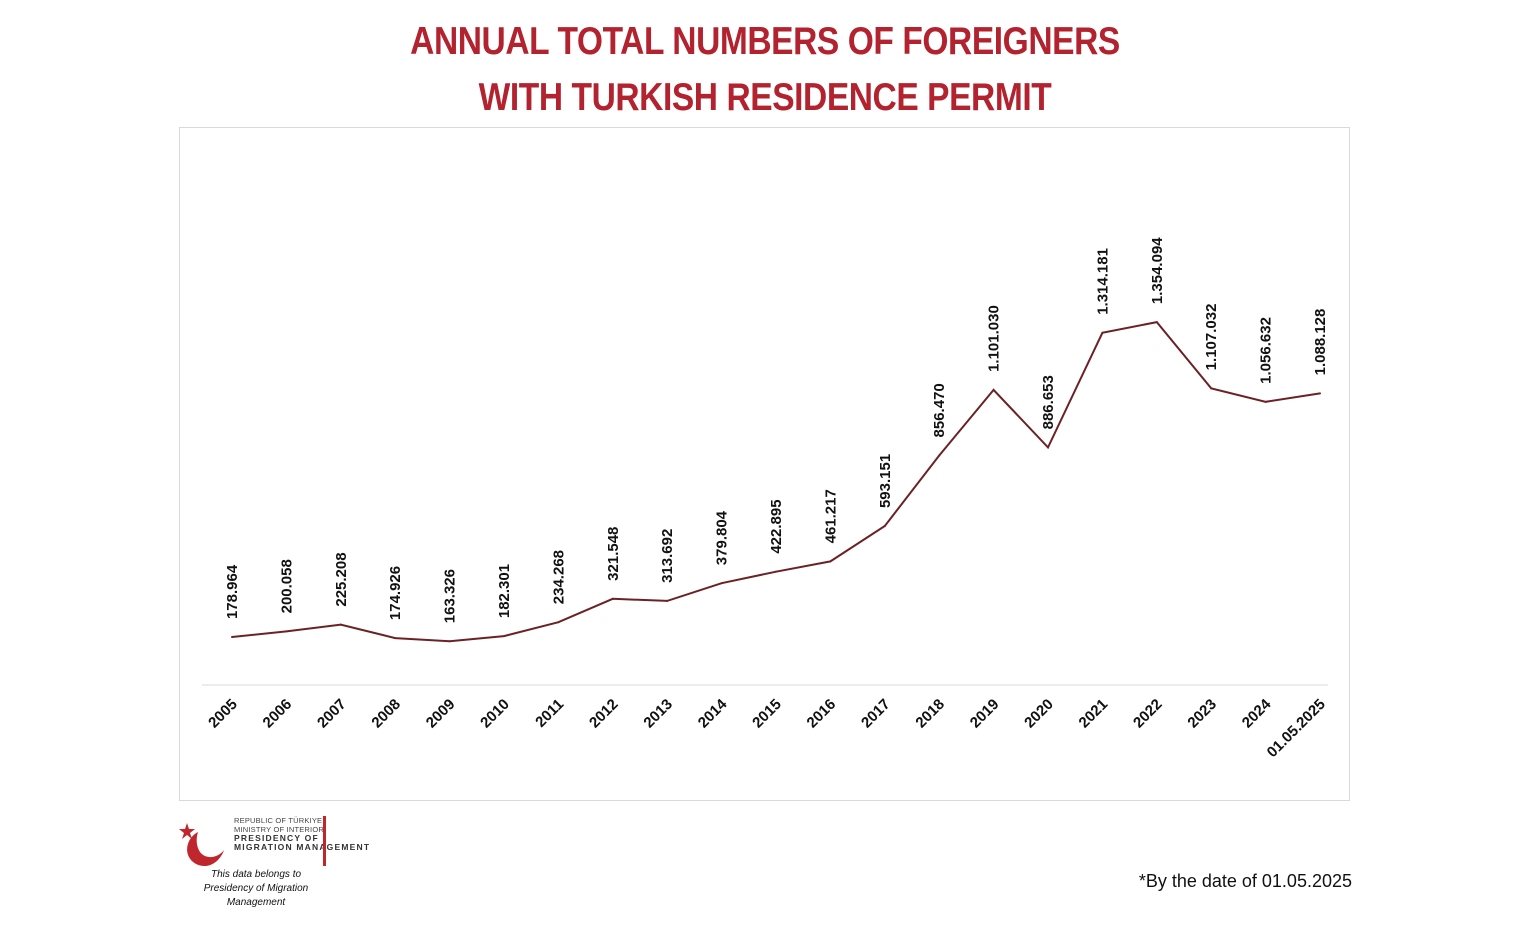 This screenshot has height=927, width=1530. What do you see at coordinates (1094, 714) in the screenshot?
I see `x-tick-label: 2021` at bounding box center [1094, 714].